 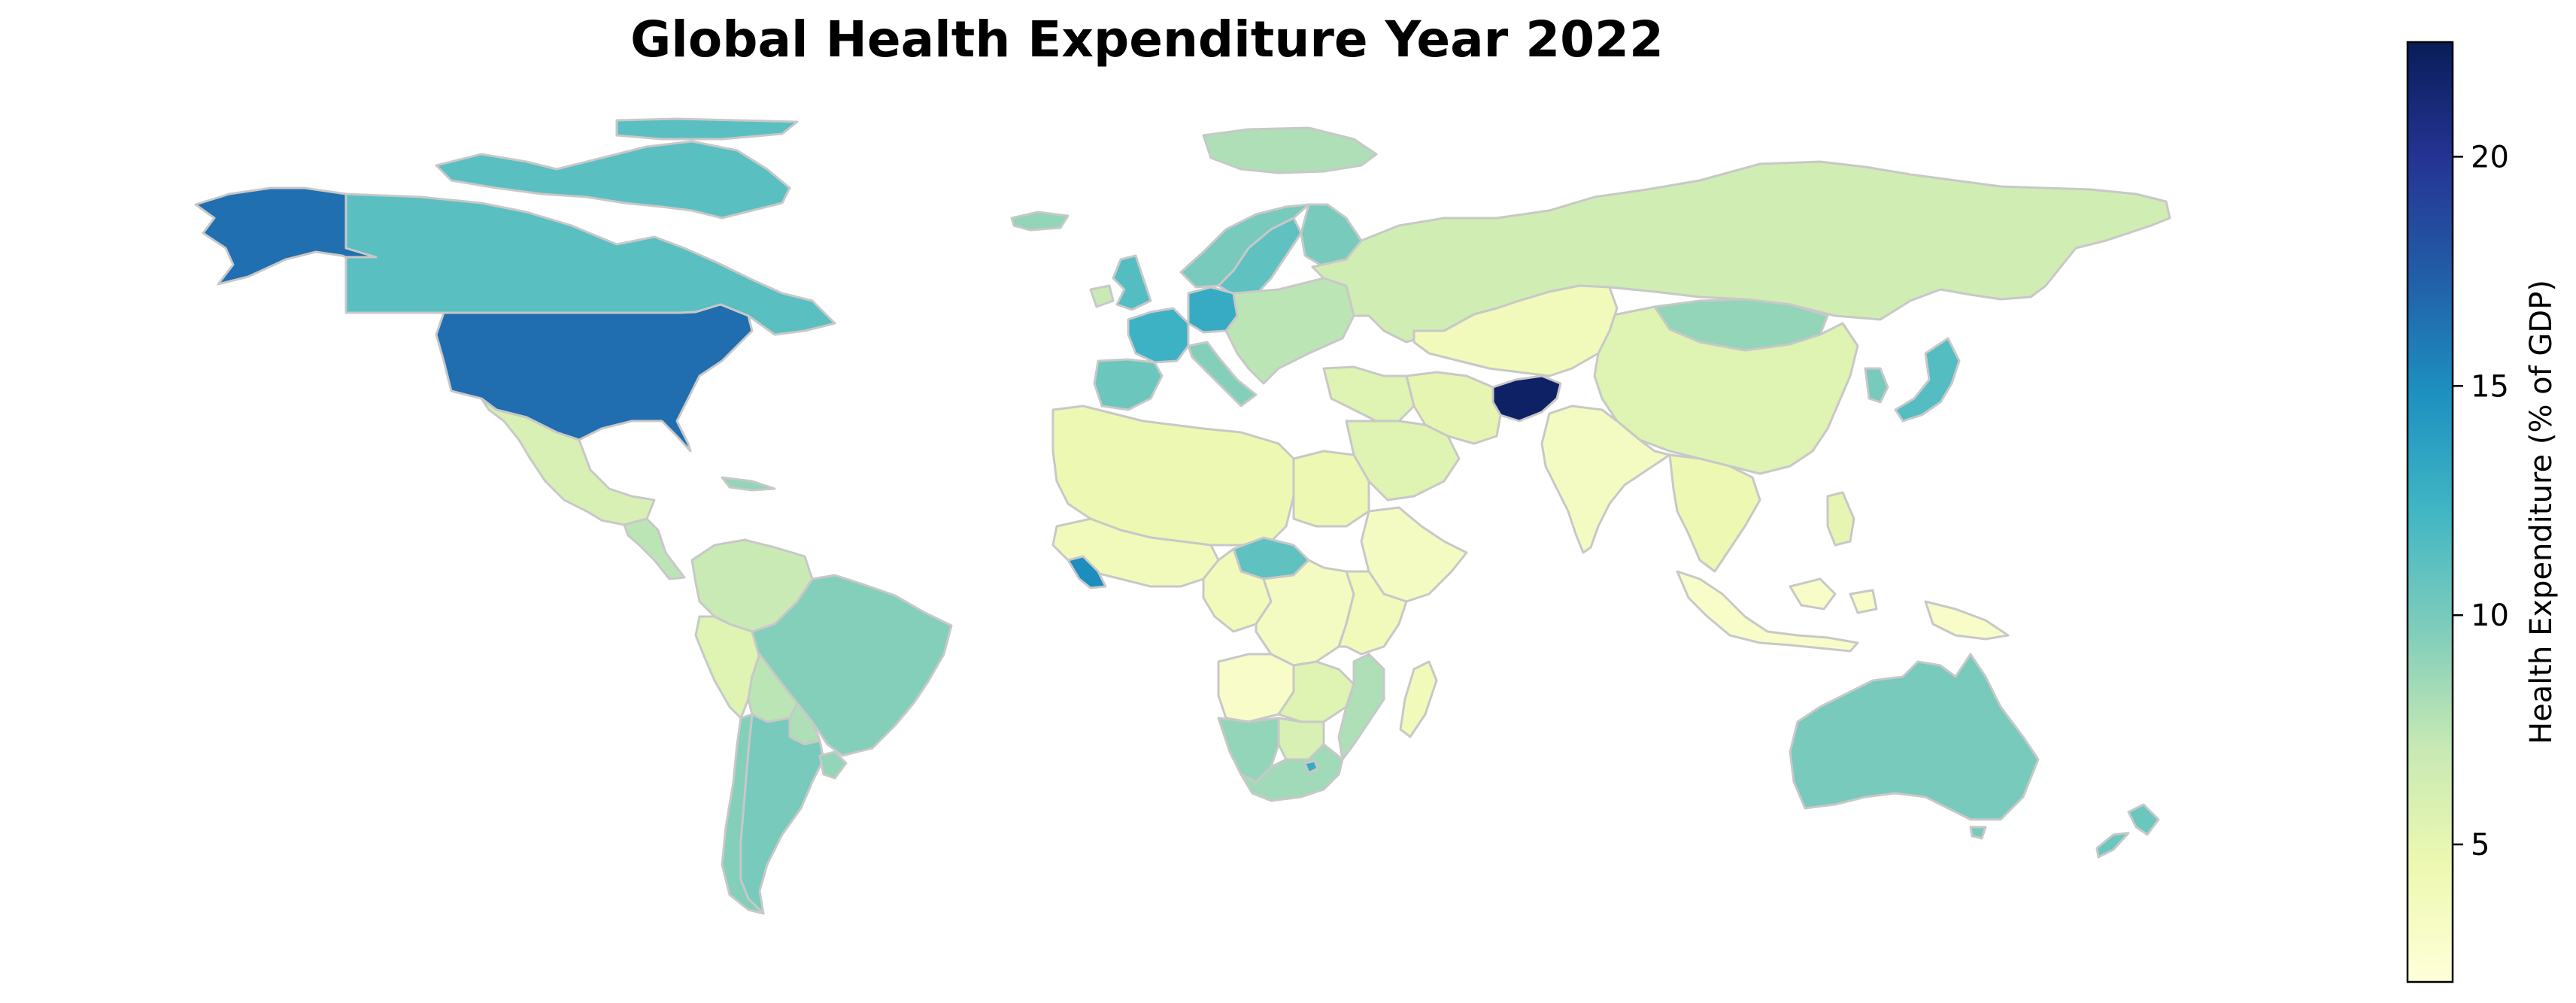 I want to click on colorbar-tick-label: 5, so click(x=2480, y=845).